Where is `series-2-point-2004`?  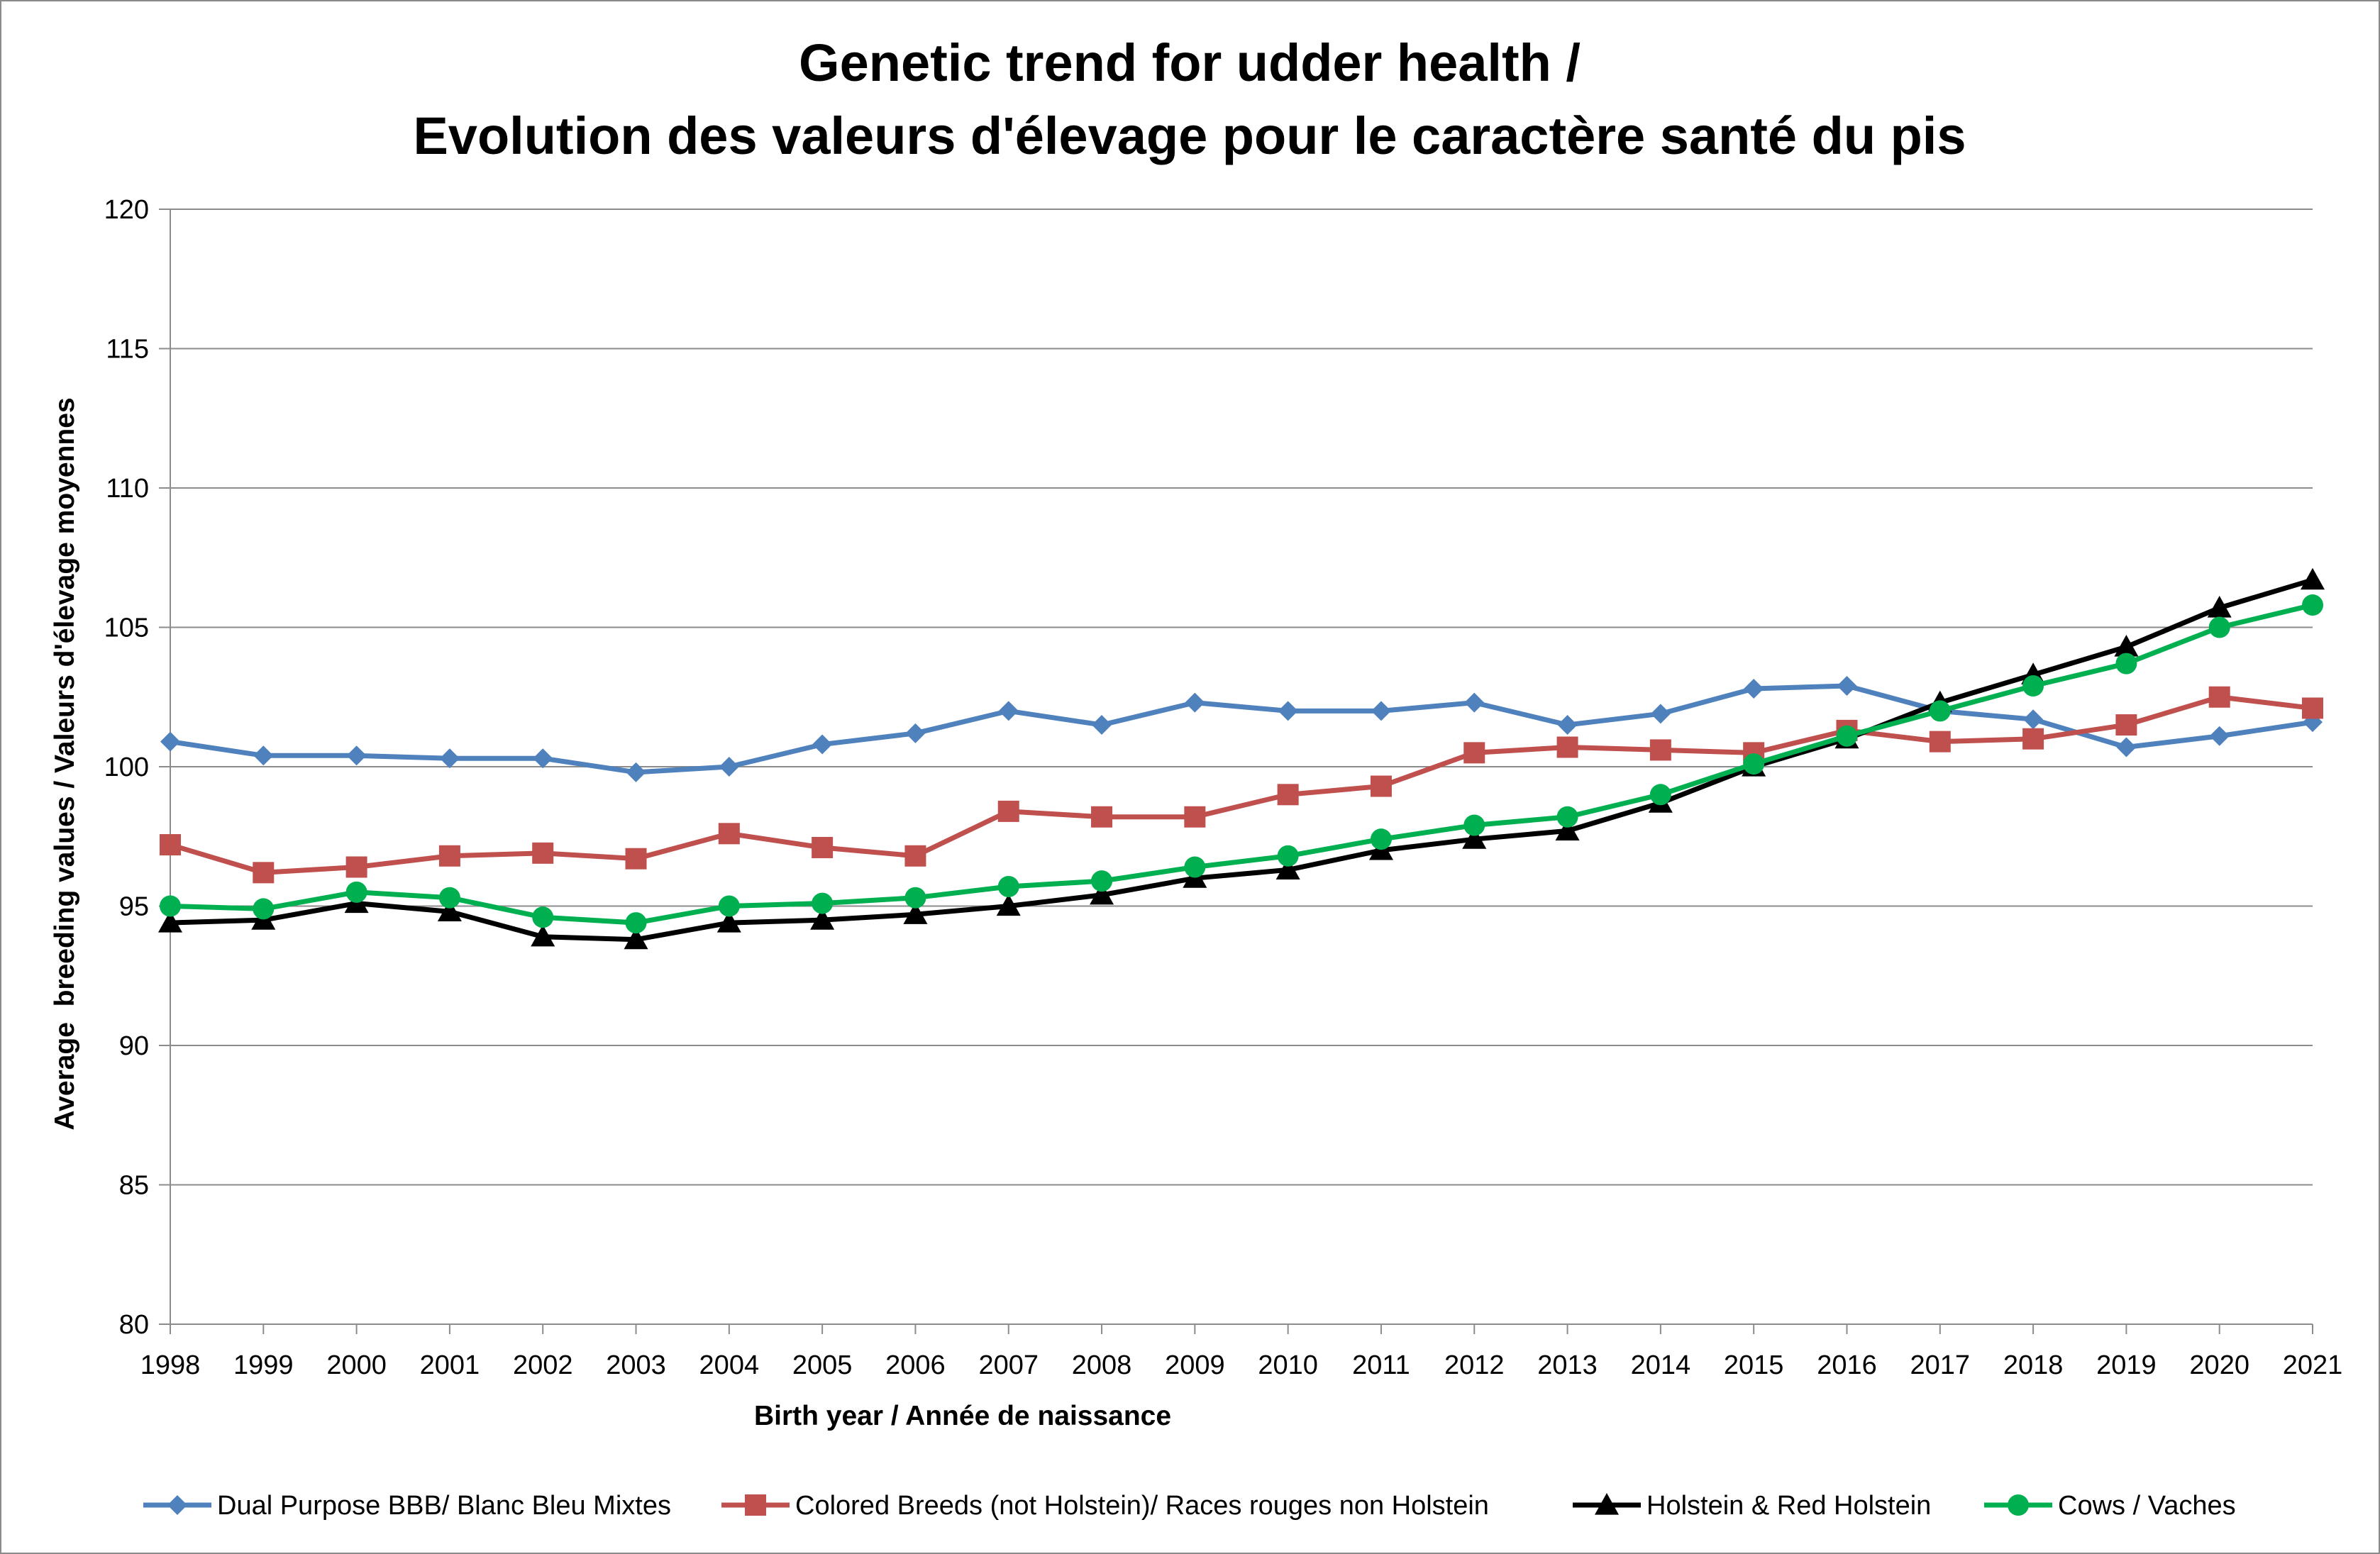 series-2-point-2004 is located at coordinates (729, 922).